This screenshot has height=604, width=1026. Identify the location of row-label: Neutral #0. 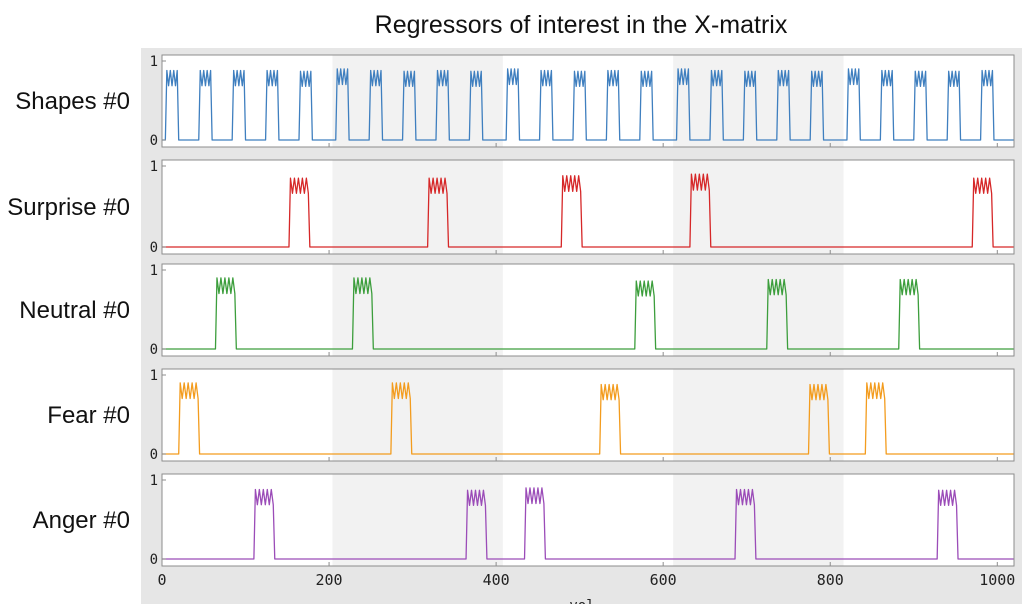
(74, 310).